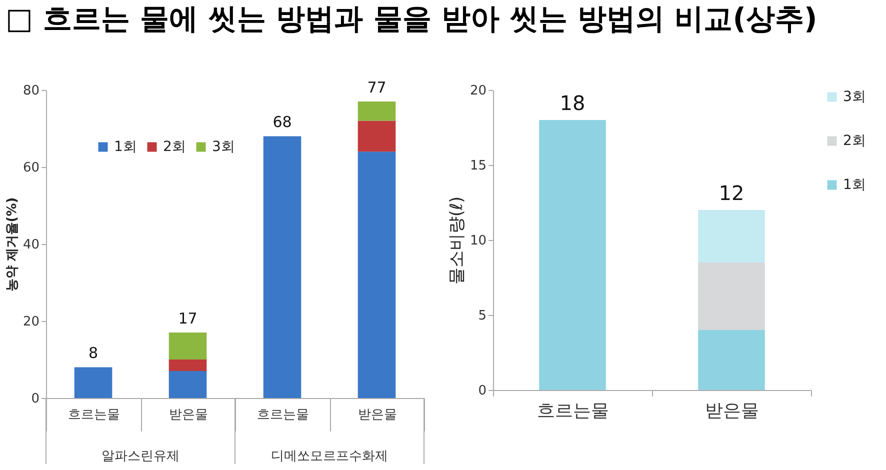 The width and height of the screenshot is (886, 470). What do you see at coordinates (411, 19) in the screenshot?
I see `chart-title: □ 흐르는 물에 씻는 방법과 물을 받아 씻는 방법의 비교(상추)` at bounding box center [411, 19].